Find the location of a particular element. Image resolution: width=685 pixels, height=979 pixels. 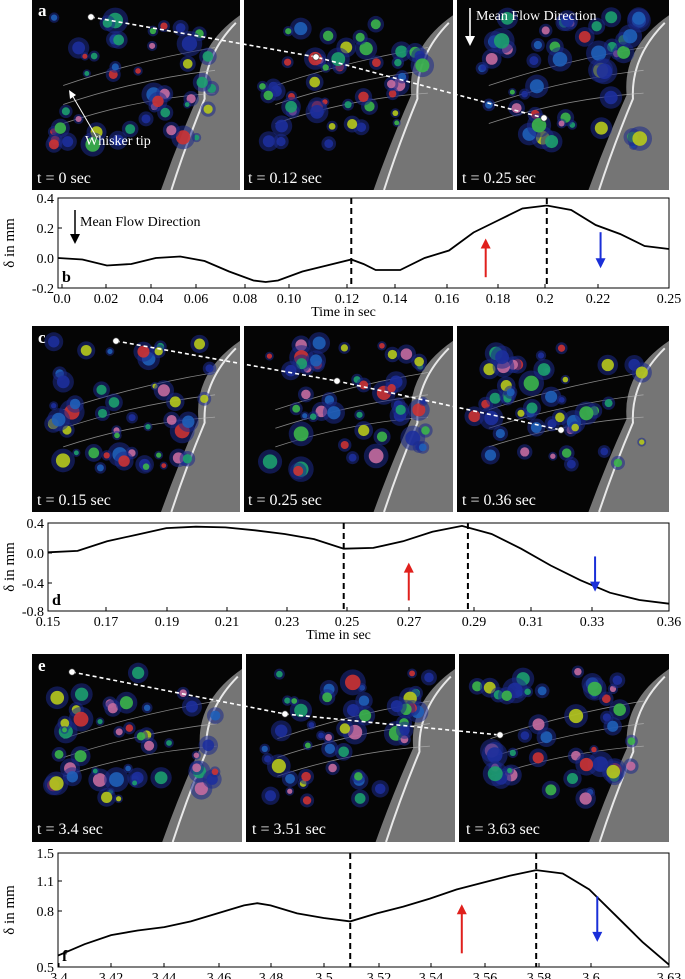

time-label-c-1: t = 0.15 sec is located at coordinates (74, 500).